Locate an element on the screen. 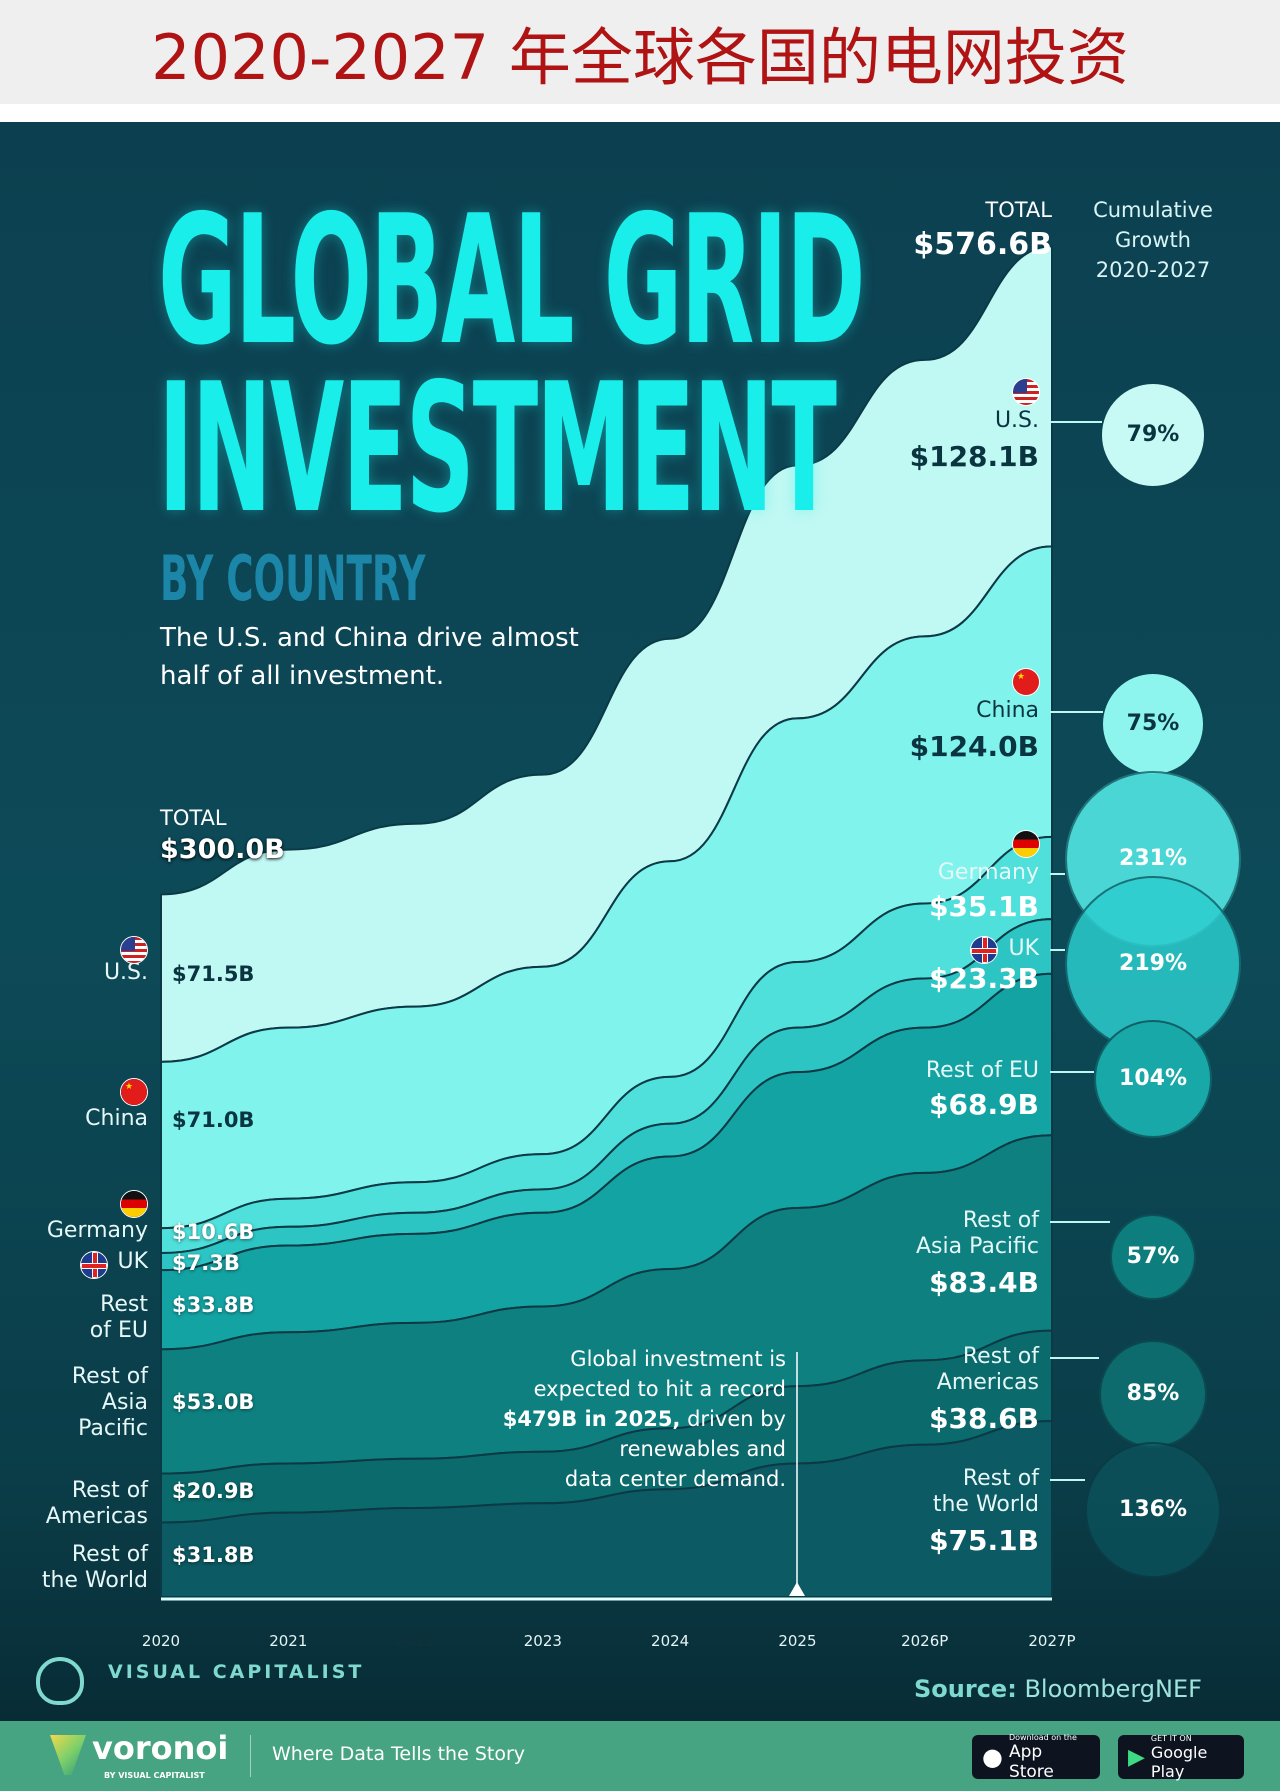  start-value-label: $31.8B is located at coordinates (213, 1555).